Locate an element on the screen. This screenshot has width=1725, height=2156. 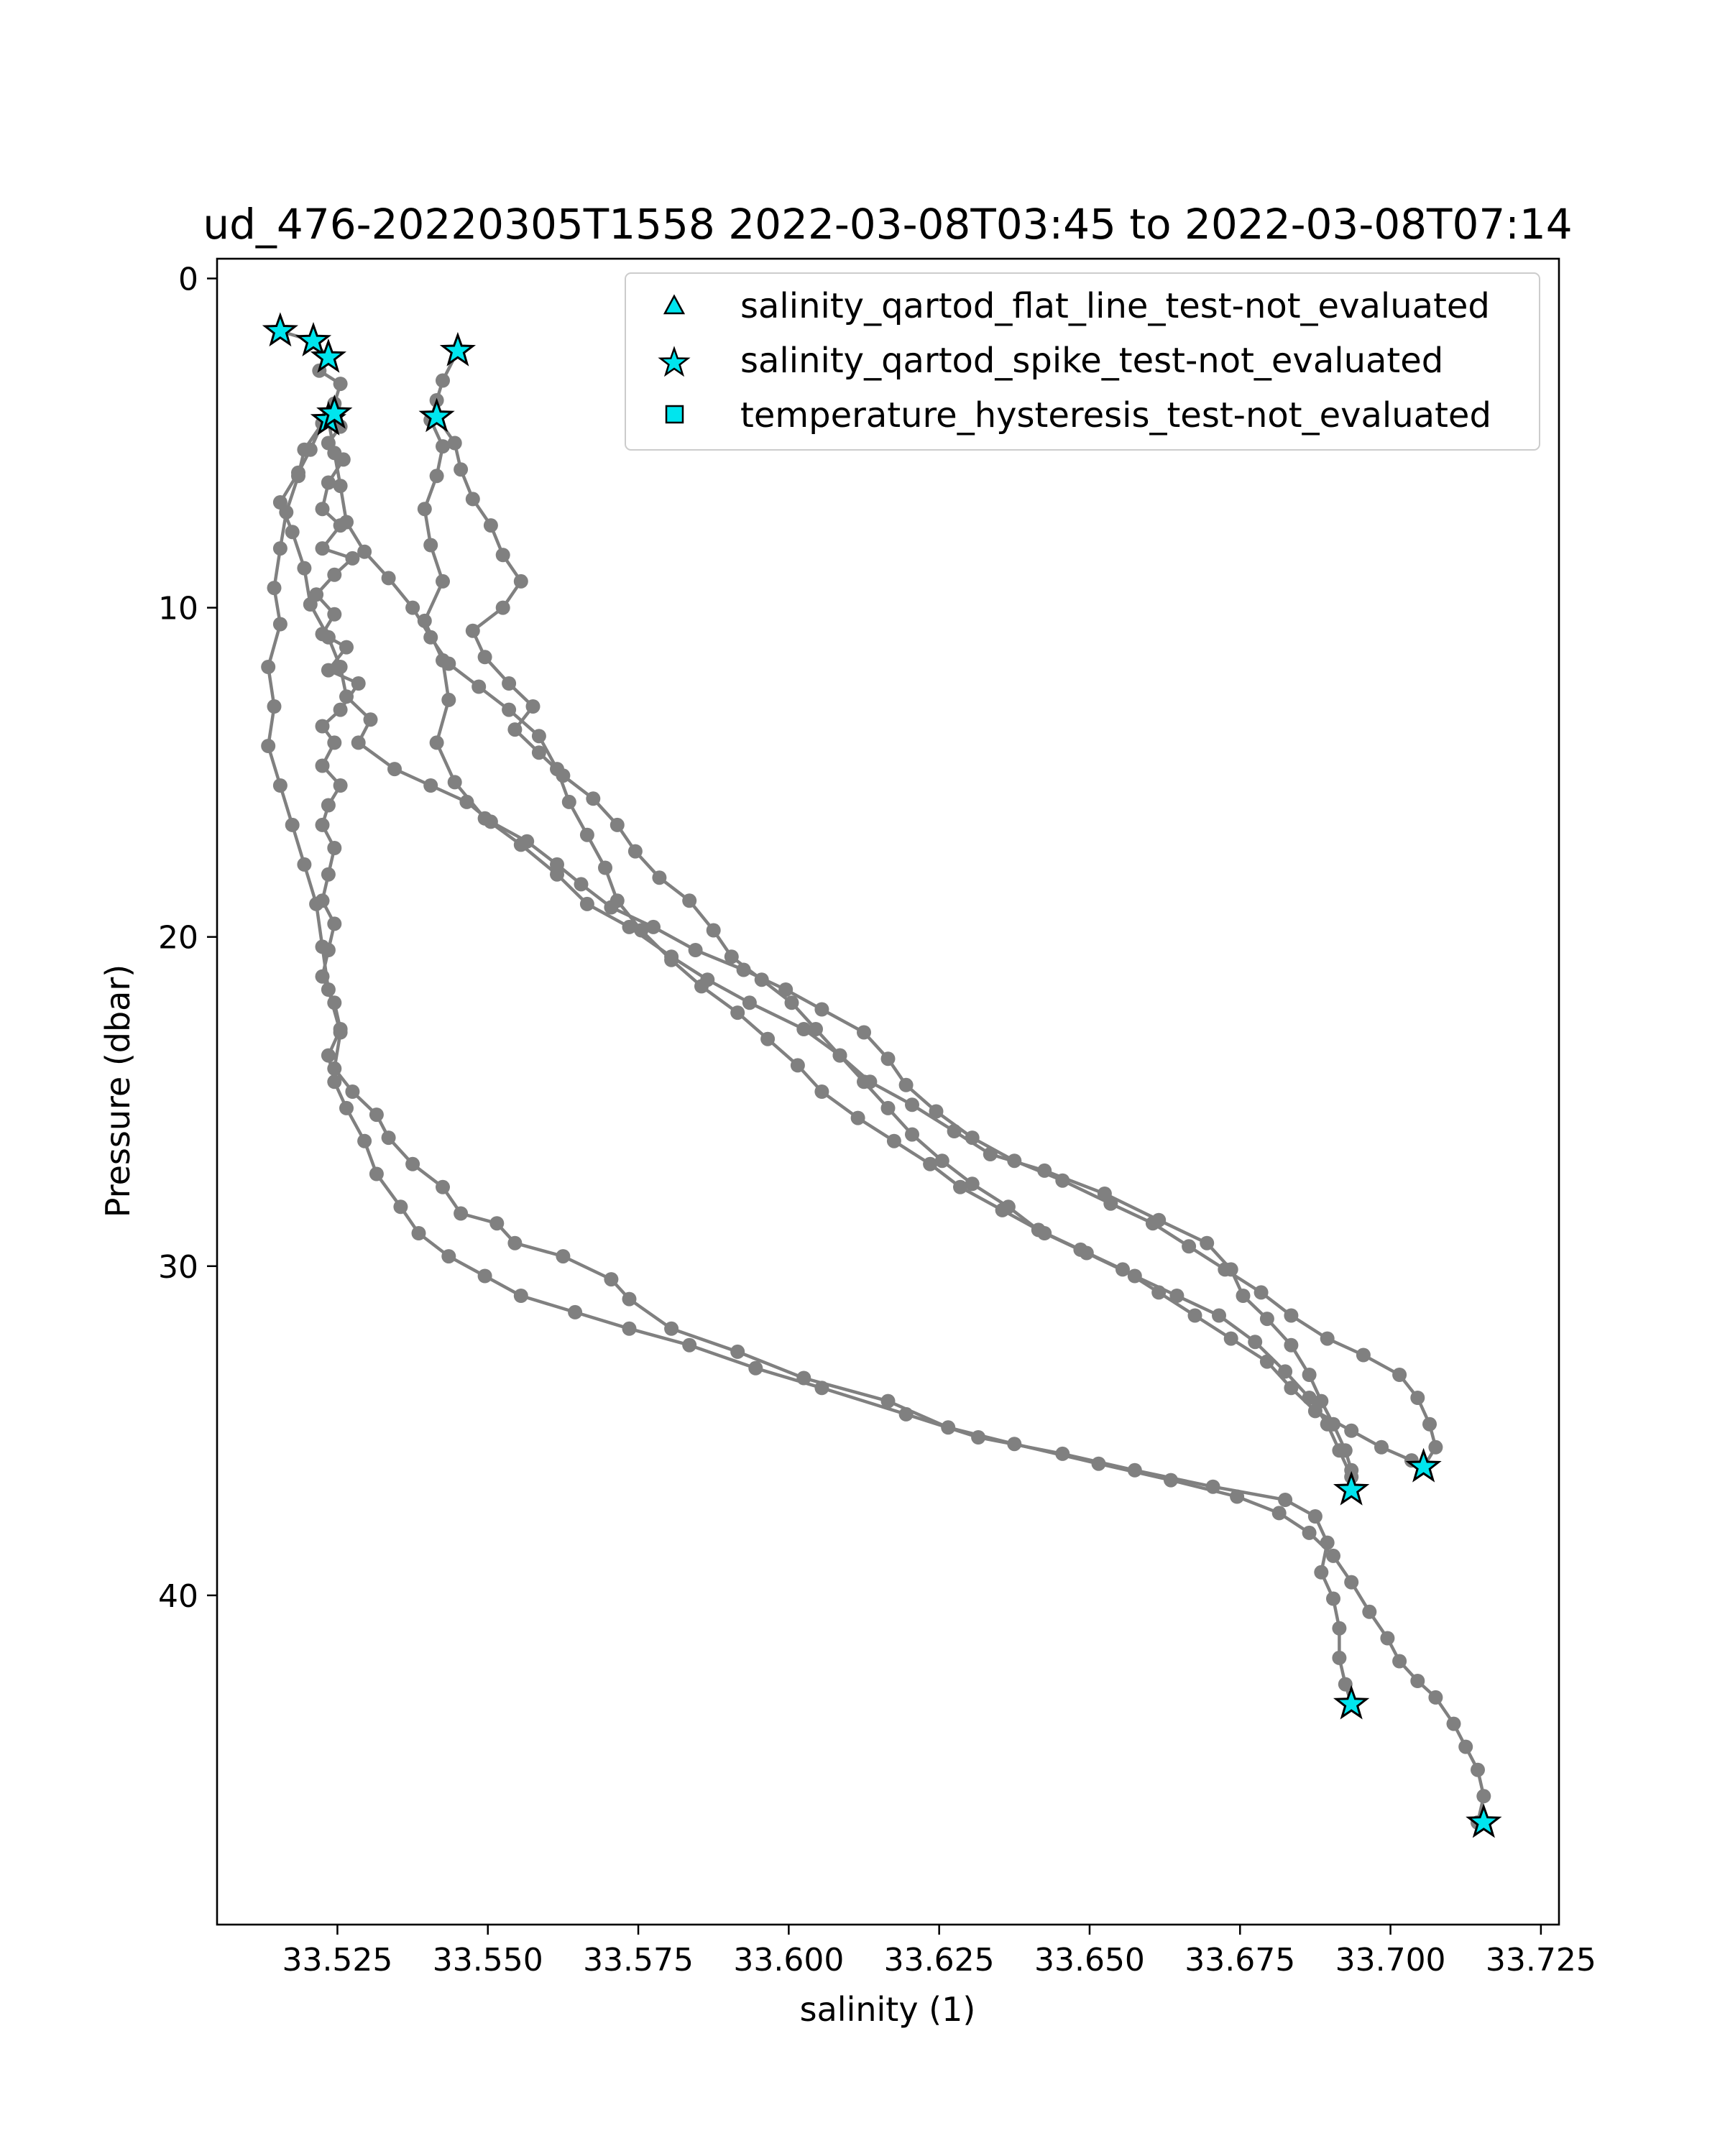
x-tick-label: 33.650 is located at coordinates (1089, 1960).